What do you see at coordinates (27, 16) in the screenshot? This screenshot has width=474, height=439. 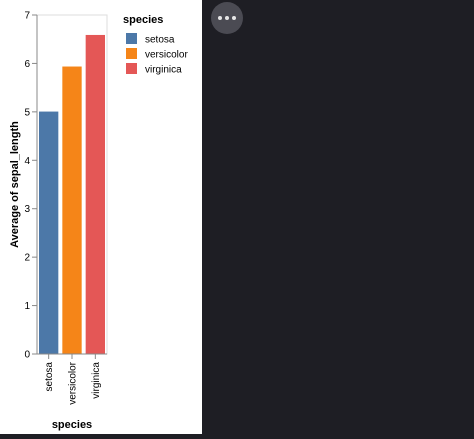 I see `y-tick-label: 7` at bounding box center [27, 16].